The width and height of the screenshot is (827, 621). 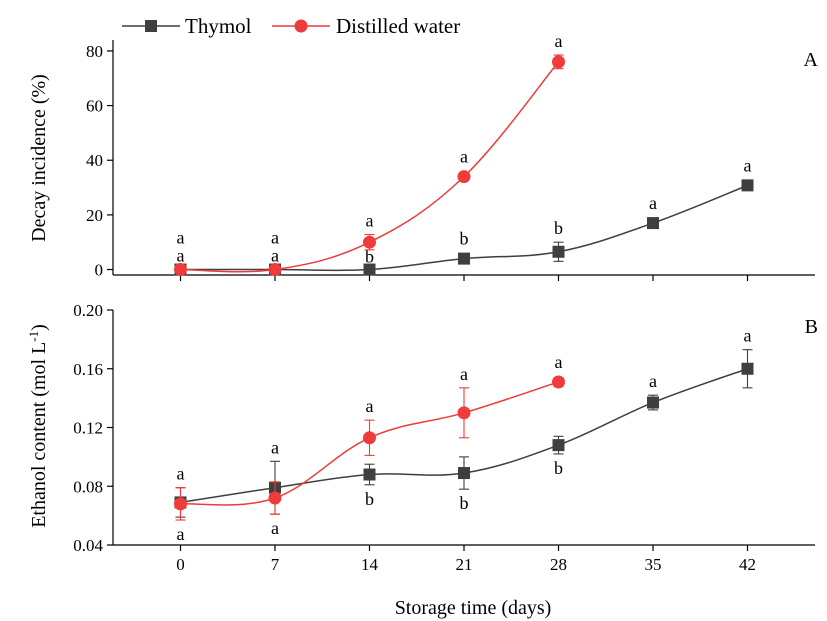 I want to click on x-tick-label: 14, so click(x=370, y=564).